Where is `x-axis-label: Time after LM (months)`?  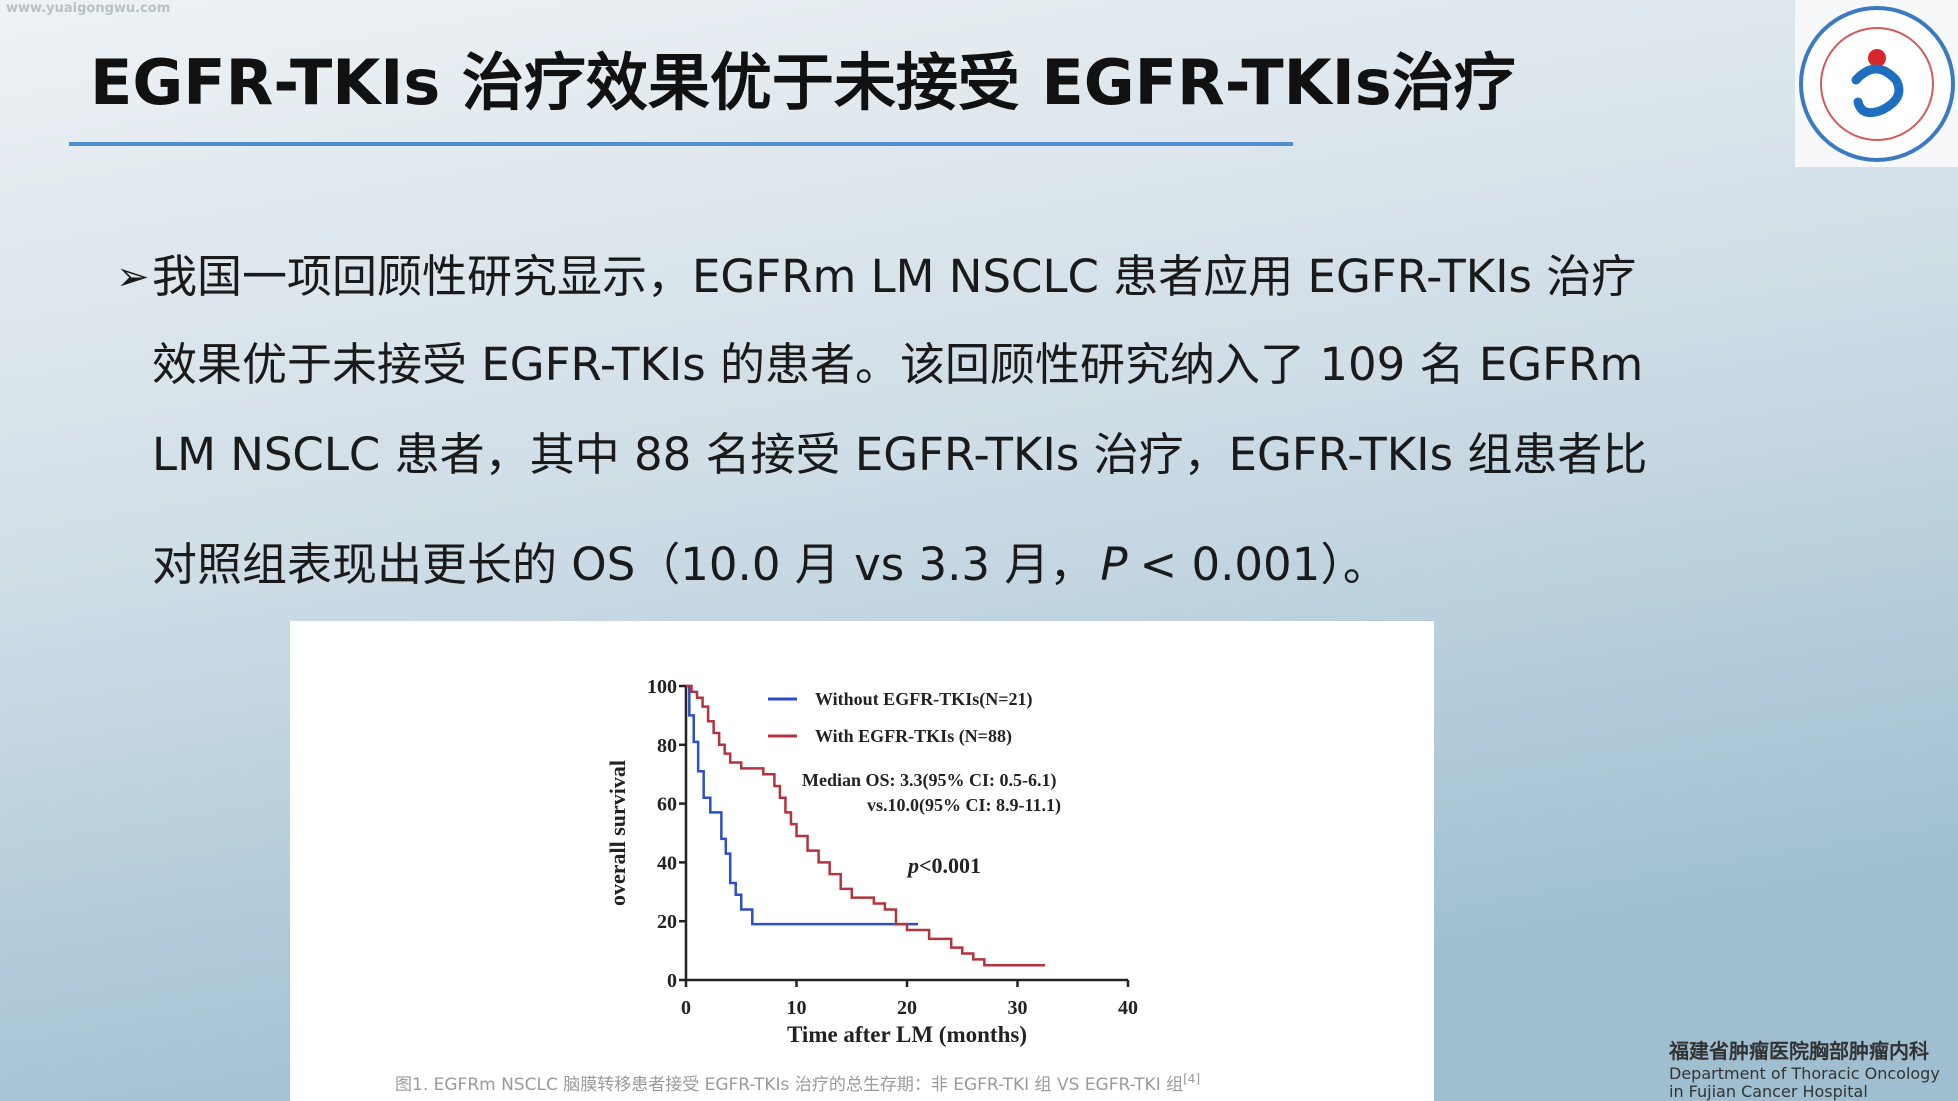 x-axis-label: Time after LM (months) is located at coordinates (907, 1034).